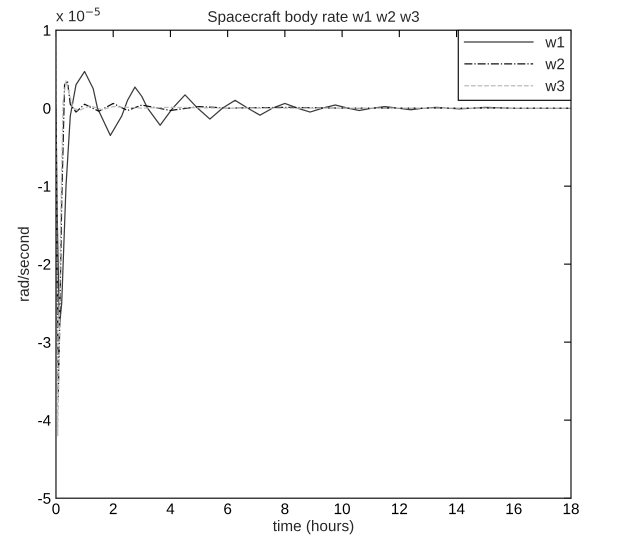 This screenshot has width=622, height=548. I want to click on text: x 10$^{−5}$, so click(78, 15).